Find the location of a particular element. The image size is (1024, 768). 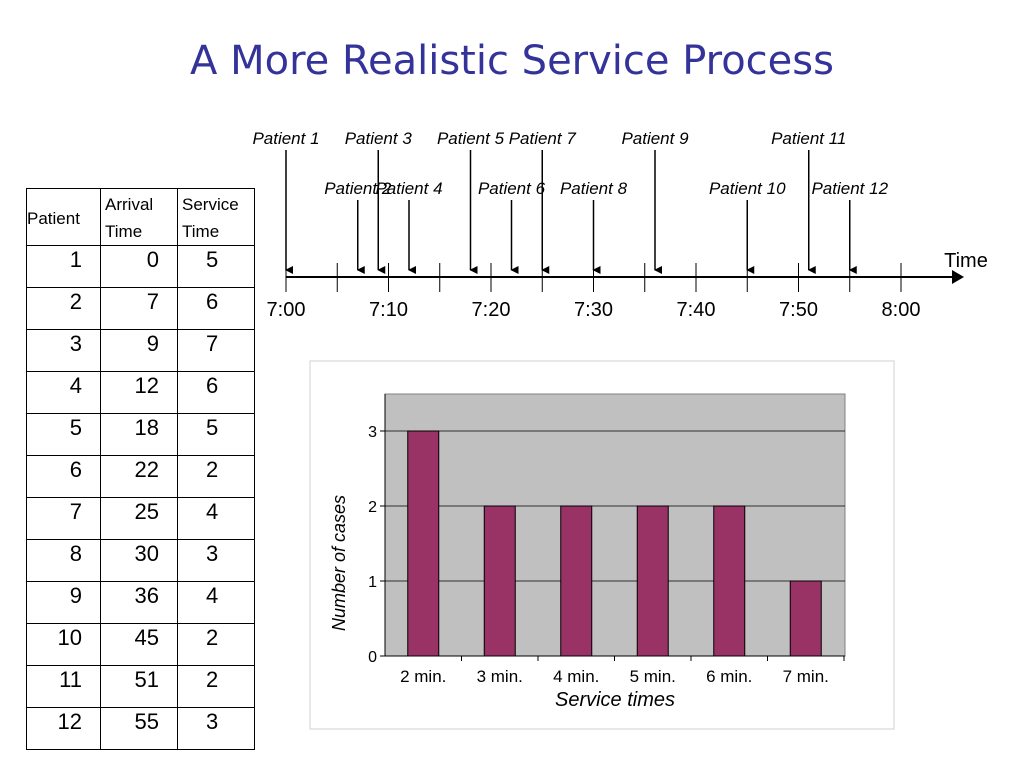

table-row: 11 51 2 is located at coordinates (140, 686).